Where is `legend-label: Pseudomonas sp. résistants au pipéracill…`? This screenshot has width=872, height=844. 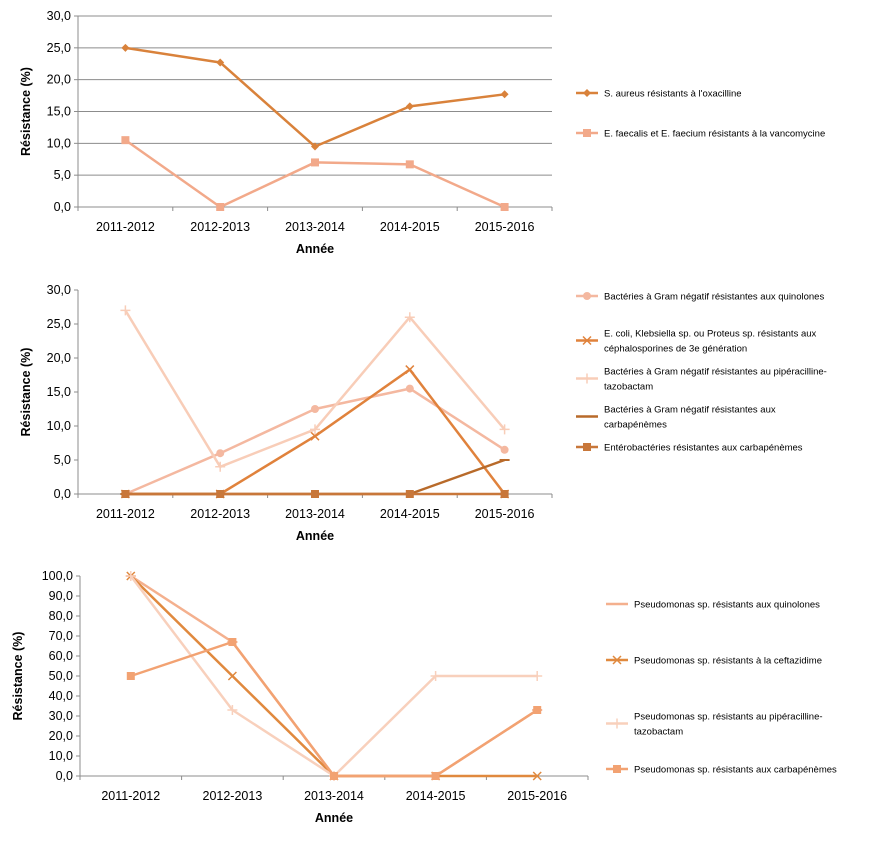
legend-label: Pseudomonas sp. résistants au pipéracill… is located at coordinates (728, 717).